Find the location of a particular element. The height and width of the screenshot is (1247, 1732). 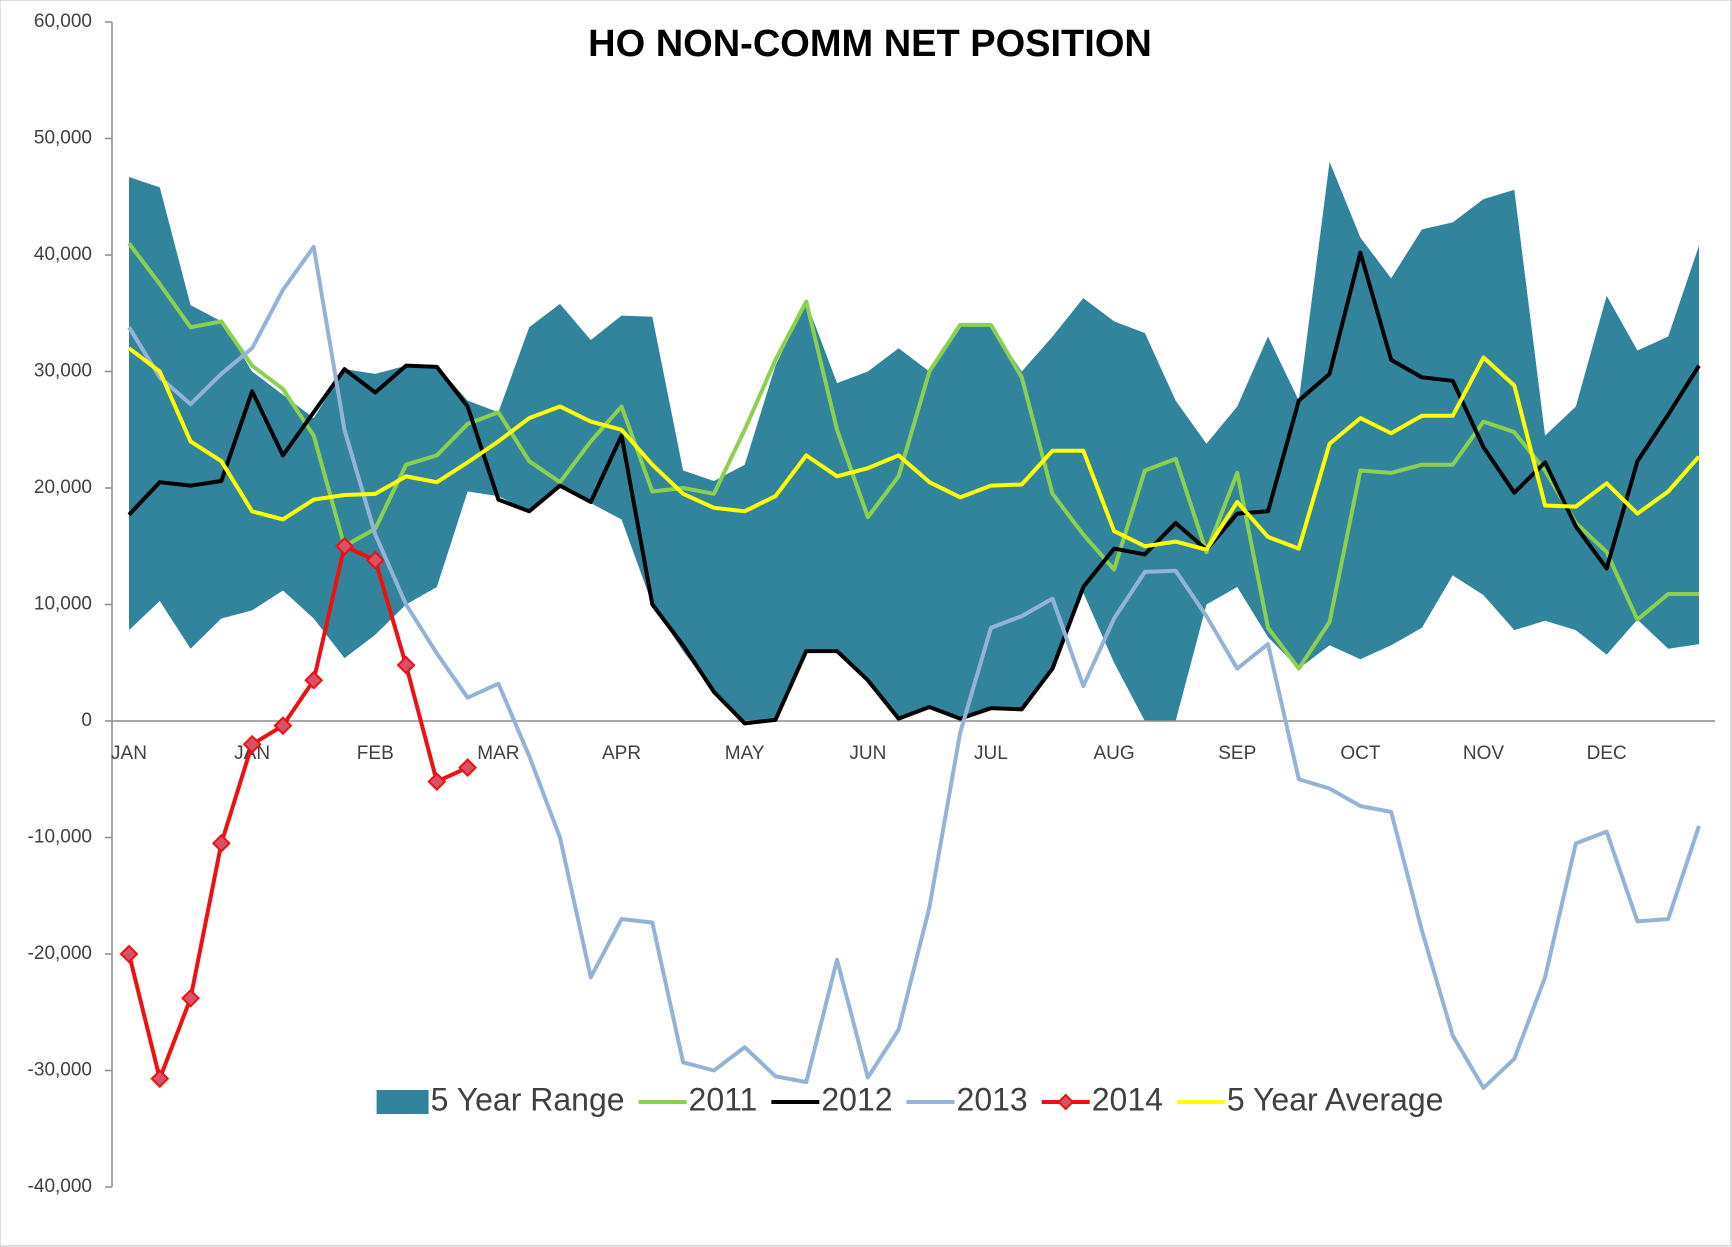

x-tick-label: OCT is located at coordinates (1360, 753).